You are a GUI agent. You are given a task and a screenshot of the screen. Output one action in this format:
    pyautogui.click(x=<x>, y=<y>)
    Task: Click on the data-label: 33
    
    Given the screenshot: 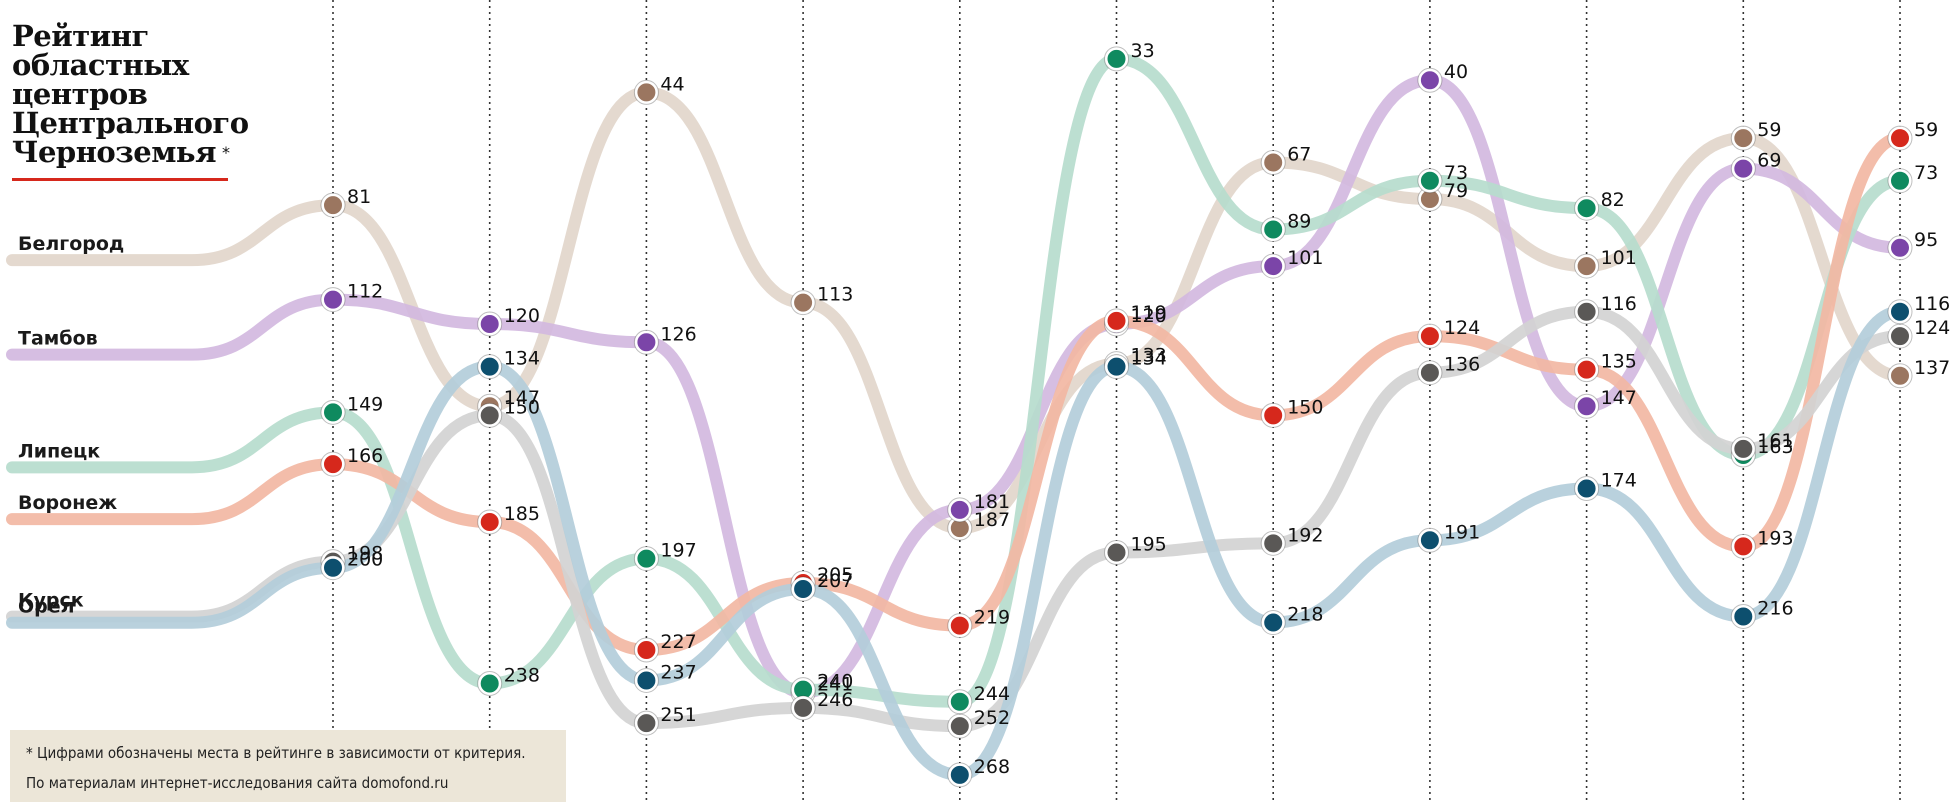 What is the action you would take?
    pyautogui.click(x=1143, y=51)
    